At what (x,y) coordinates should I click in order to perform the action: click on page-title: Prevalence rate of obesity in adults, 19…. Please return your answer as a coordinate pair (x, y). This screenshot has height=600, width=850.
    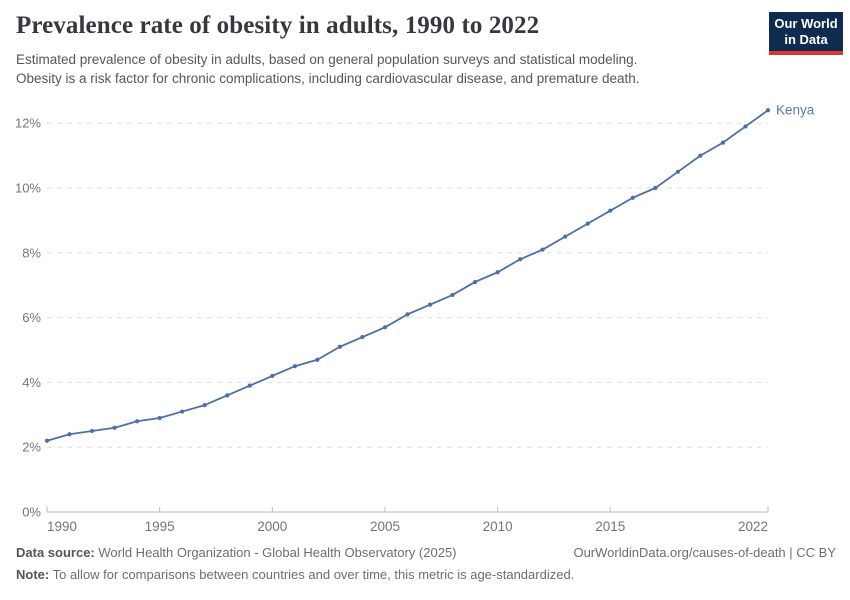
    Looking at the image, I should click on (278, 25).